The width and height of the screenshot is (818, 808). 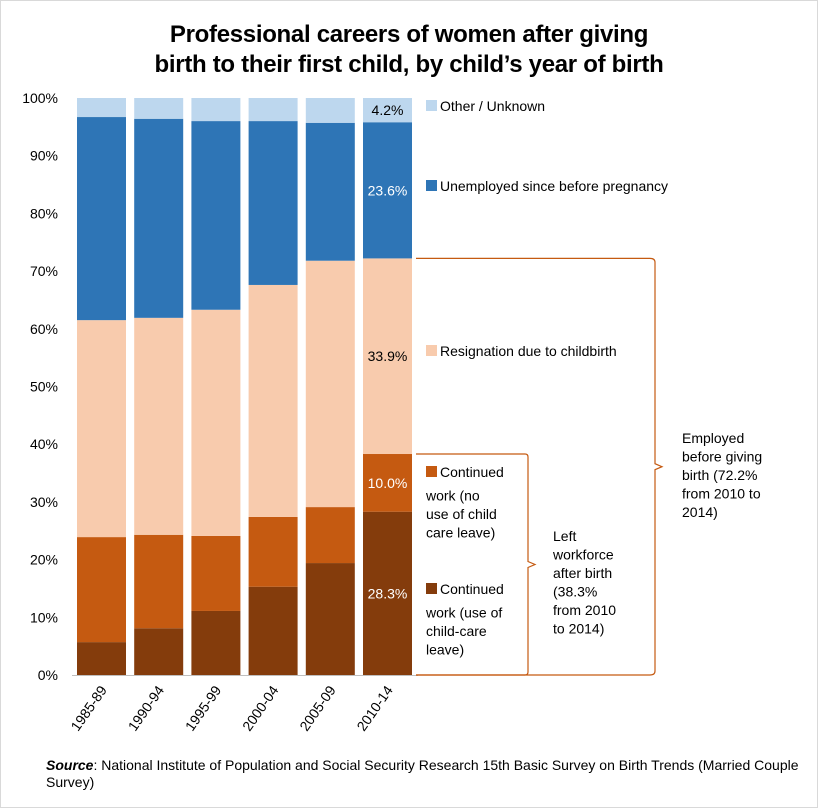 I want to click on x-tick-label: 2005-09, so click(x=317, y=707).